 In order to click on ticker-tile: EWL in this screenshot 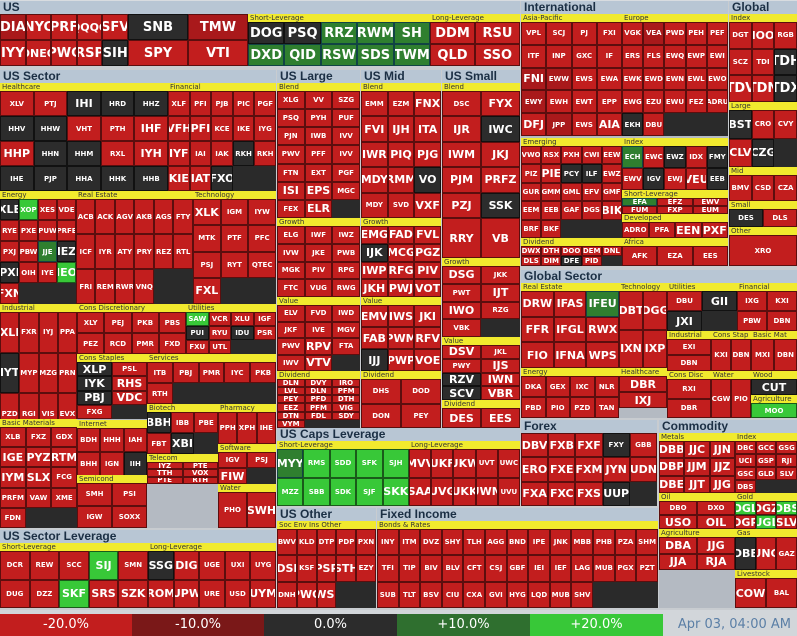, I will do `click(696, 79)`.